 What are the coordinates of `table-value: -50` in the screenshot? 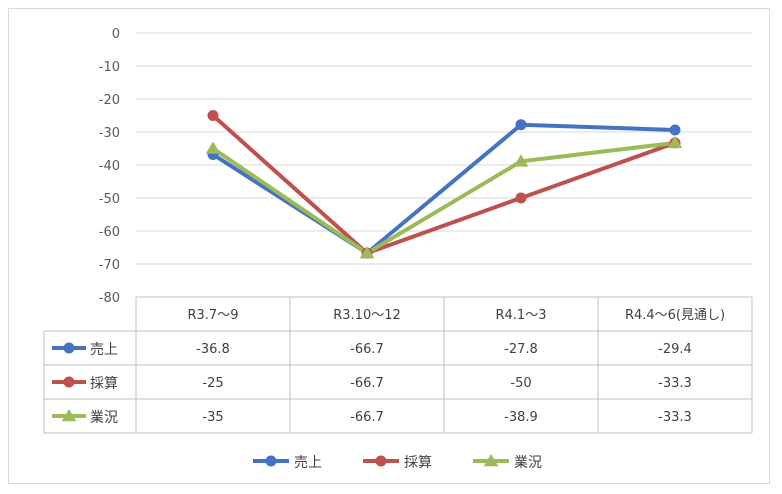 It's located at (520, 383).